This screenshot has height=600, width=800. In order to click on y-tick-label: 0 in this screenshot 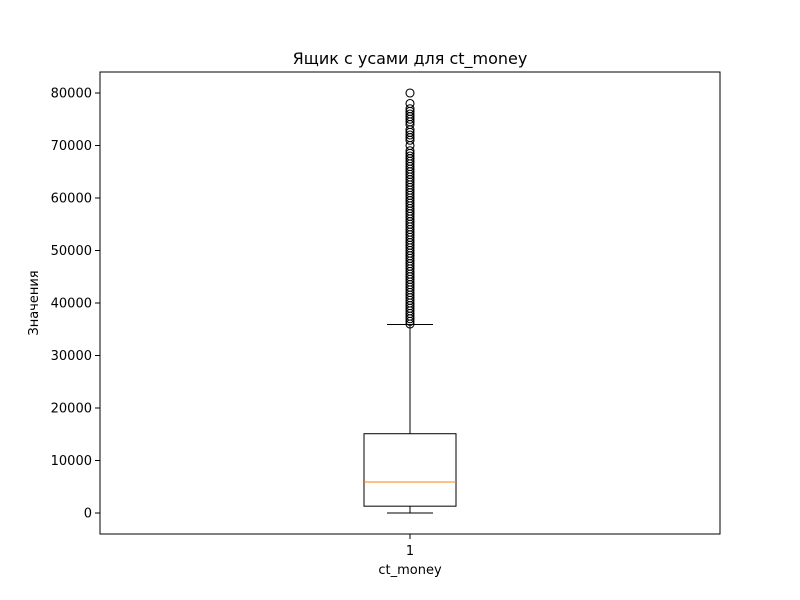, I will do `click(88, 514)`.